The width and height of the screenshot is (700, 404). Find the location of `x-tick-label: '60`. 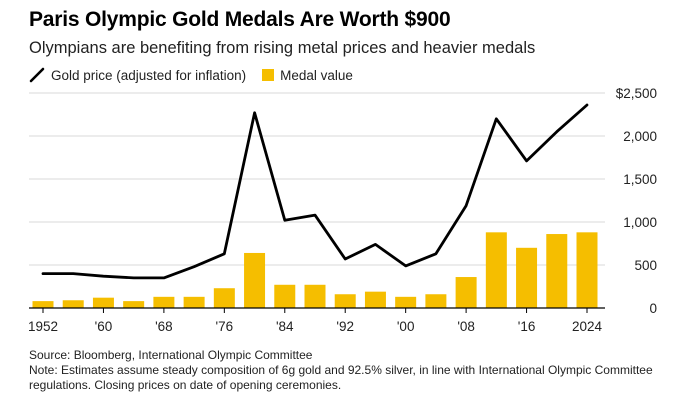

x-tick-label: '60 is located at coordinates (104, 326).